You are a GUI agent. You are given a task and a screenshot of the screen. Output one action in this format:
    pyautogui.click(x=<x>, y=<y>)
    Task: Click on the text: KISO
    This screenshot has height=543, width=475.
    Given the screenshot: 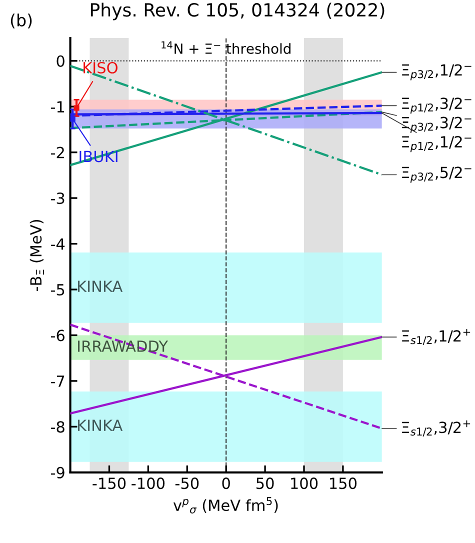 What is the action you would take?
    pyautogui.click(x=101, y=68)
    